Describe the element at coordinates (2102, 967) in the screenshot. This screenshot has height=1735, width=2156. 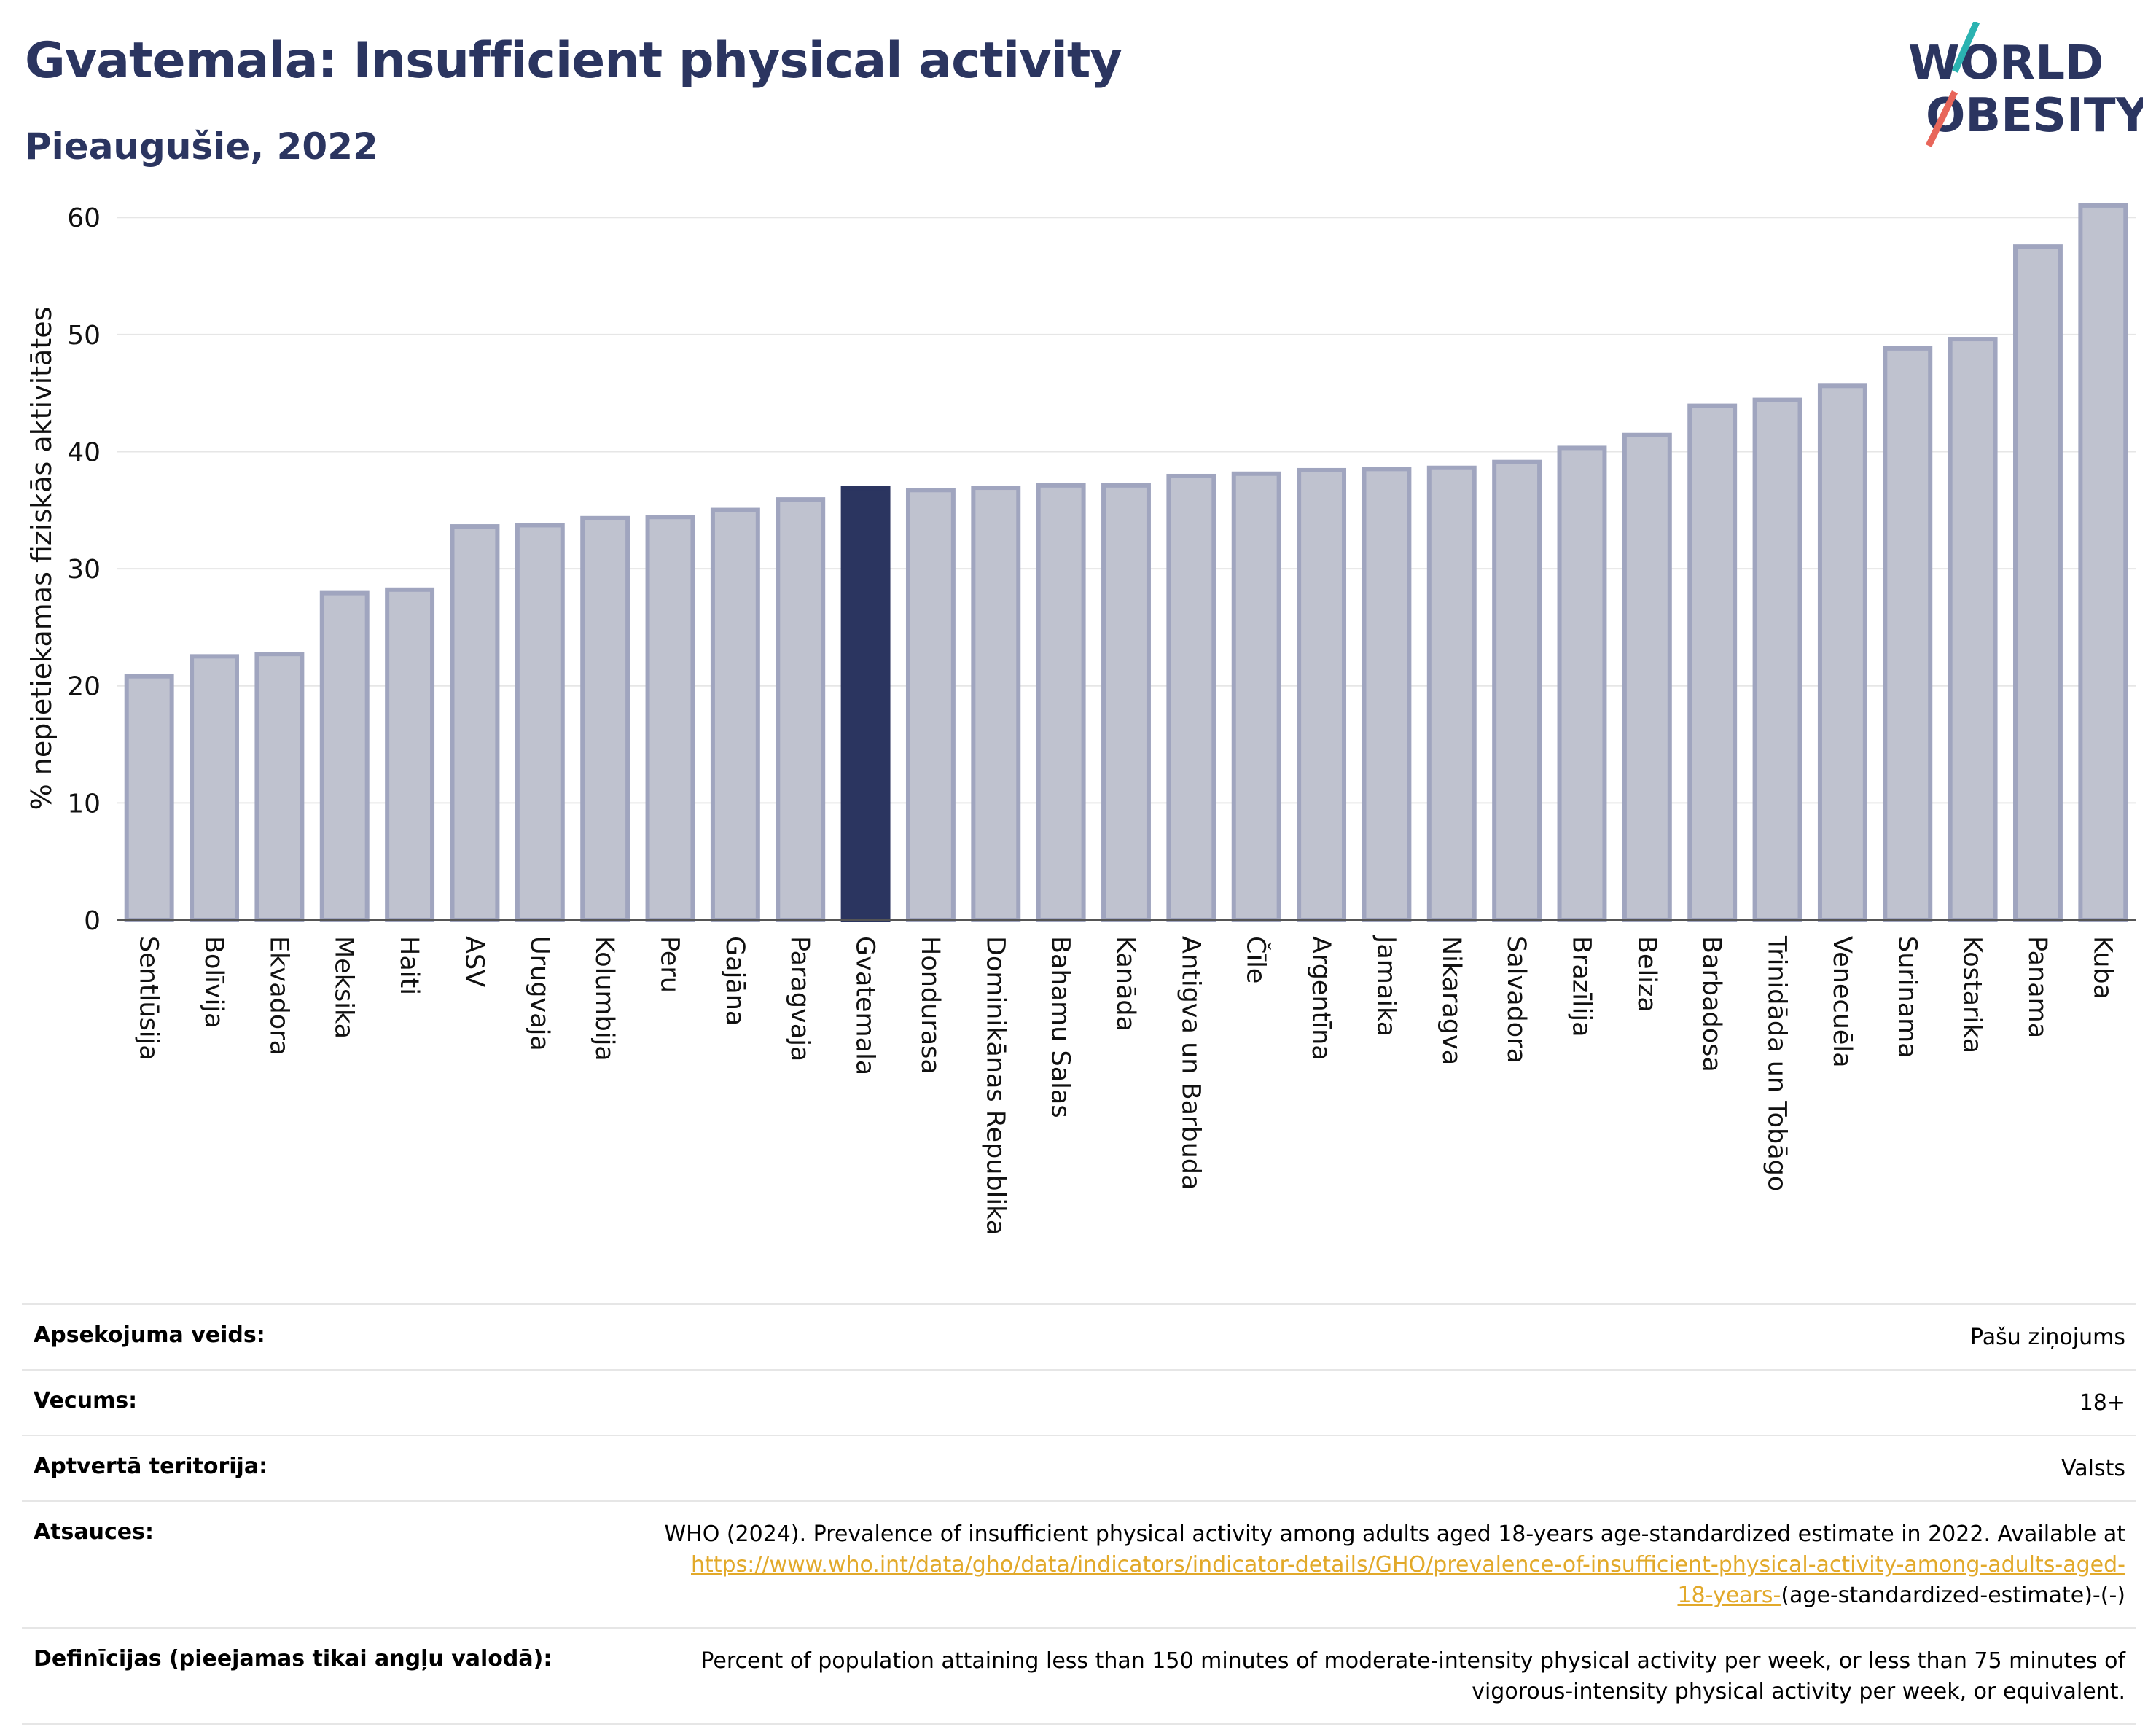
I see `x-tick-label: Kuba` at that location.